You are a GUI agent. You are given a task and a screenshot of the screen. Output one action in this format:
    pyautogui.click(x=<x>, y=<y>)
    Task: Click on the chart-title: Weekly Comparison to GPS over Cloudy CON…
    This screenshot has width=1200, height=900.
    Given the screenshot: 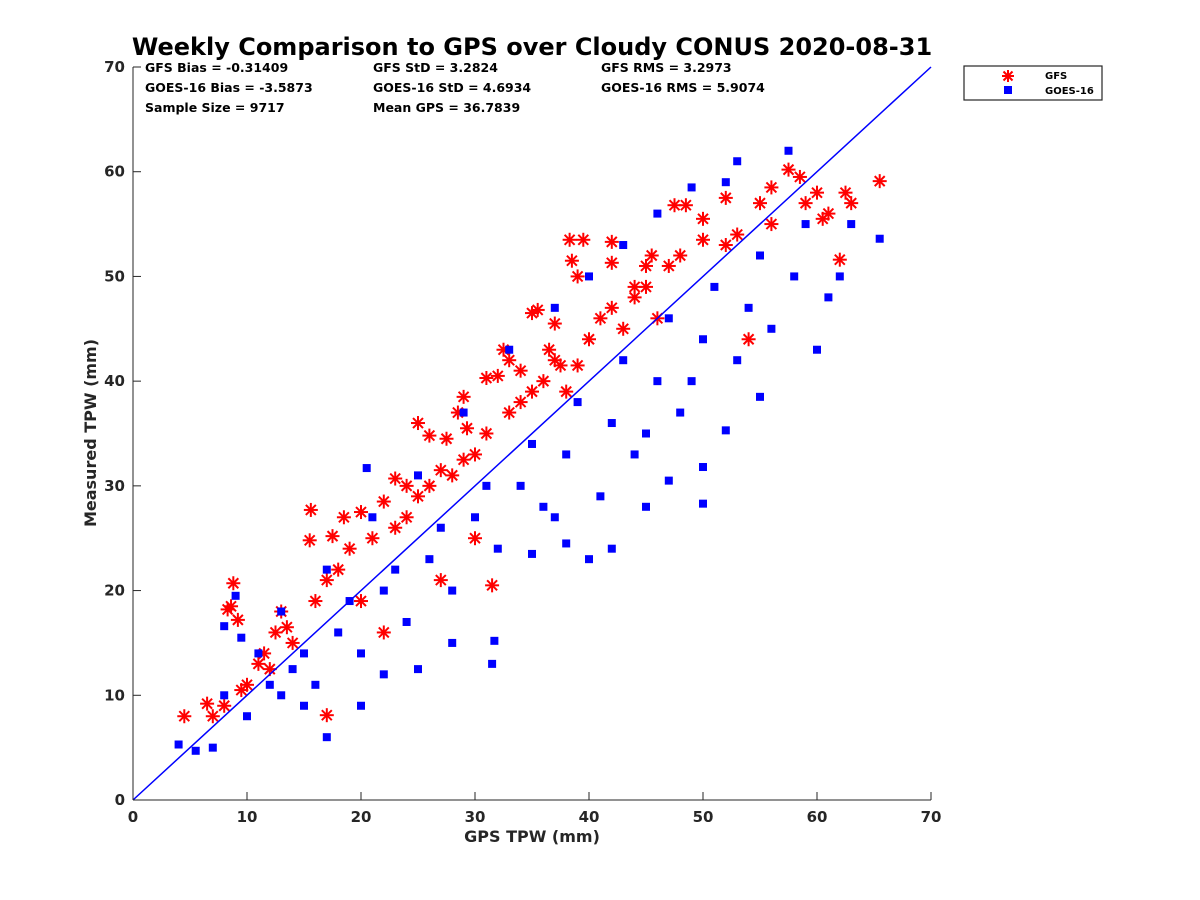 What is the action you would take?
    pyautogui.click(x=532, y=47)
    